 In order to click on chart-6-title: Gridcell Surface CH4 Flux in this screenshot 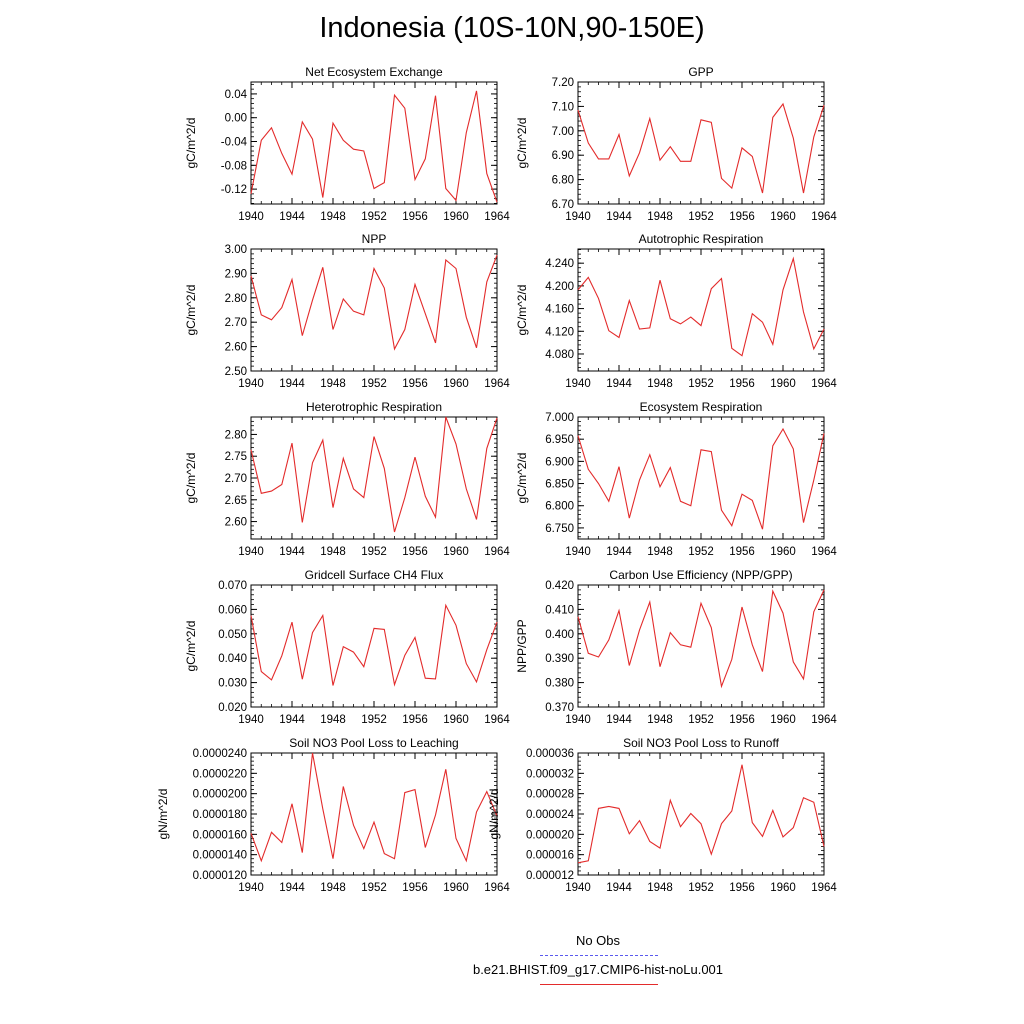, I will do `click(374, 575)`.